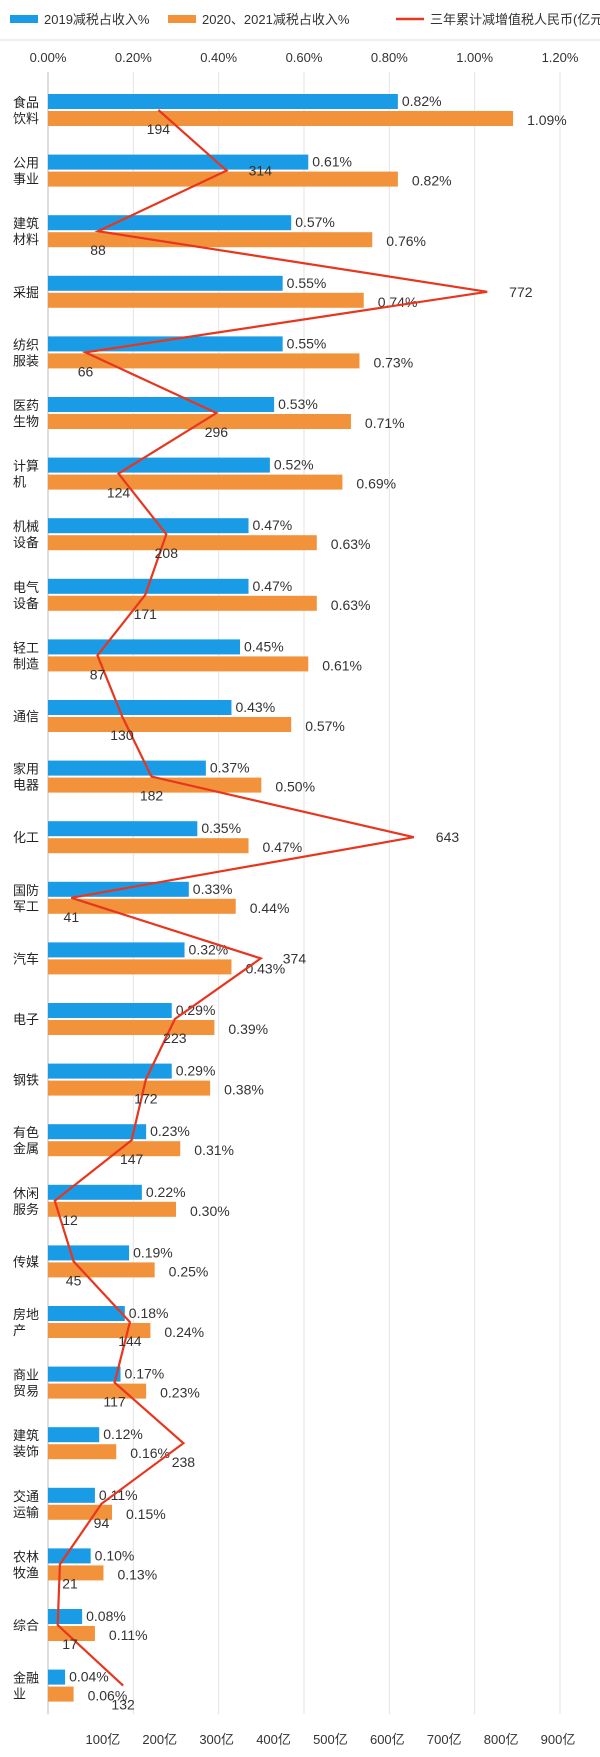 The width and height of the screenshot is (600, 1757). Describe the element at coordinates (26, 1625) in the screenshot. I see `category-label: 综合` at that location.